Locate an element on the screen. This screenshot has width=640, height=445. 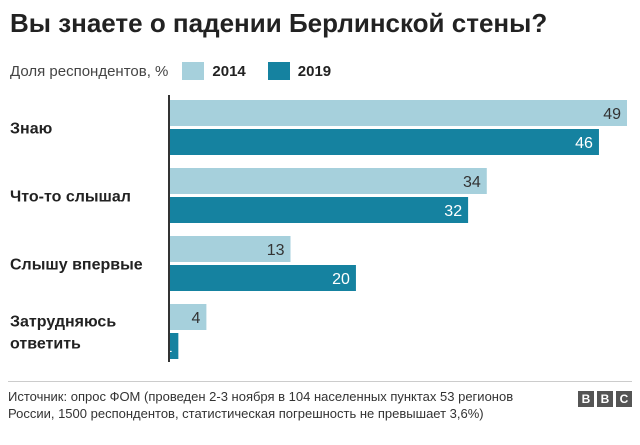
category-label: Что-то слышал is located at coordinates (70, 197).